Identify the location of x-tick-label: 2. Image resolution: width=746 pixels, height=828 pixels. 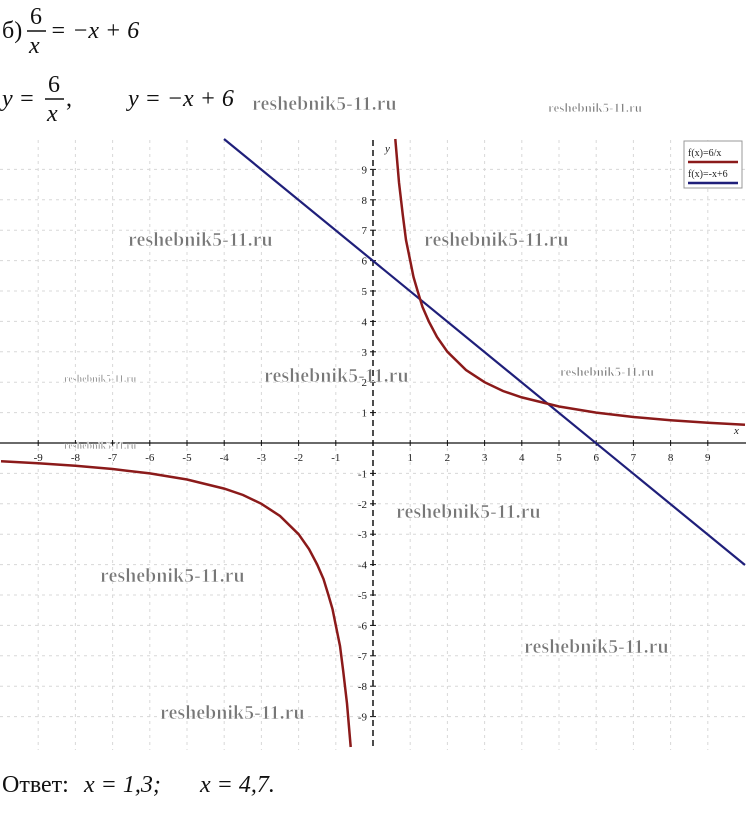
(448, 458).